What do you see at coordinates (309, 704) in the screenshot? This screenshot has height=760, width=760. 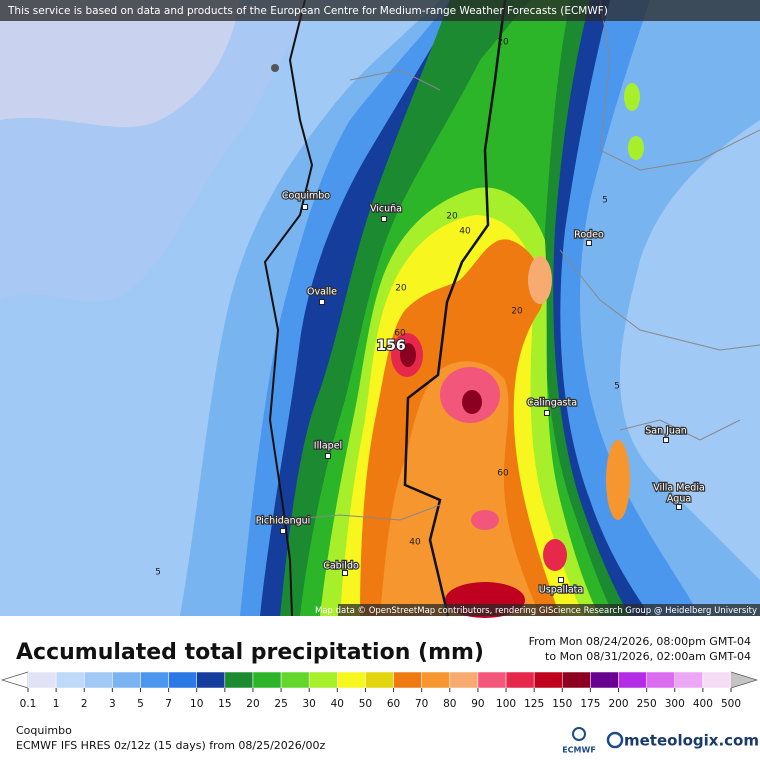 I see `colorbar-label: 30` at bounding box center [309, 704].